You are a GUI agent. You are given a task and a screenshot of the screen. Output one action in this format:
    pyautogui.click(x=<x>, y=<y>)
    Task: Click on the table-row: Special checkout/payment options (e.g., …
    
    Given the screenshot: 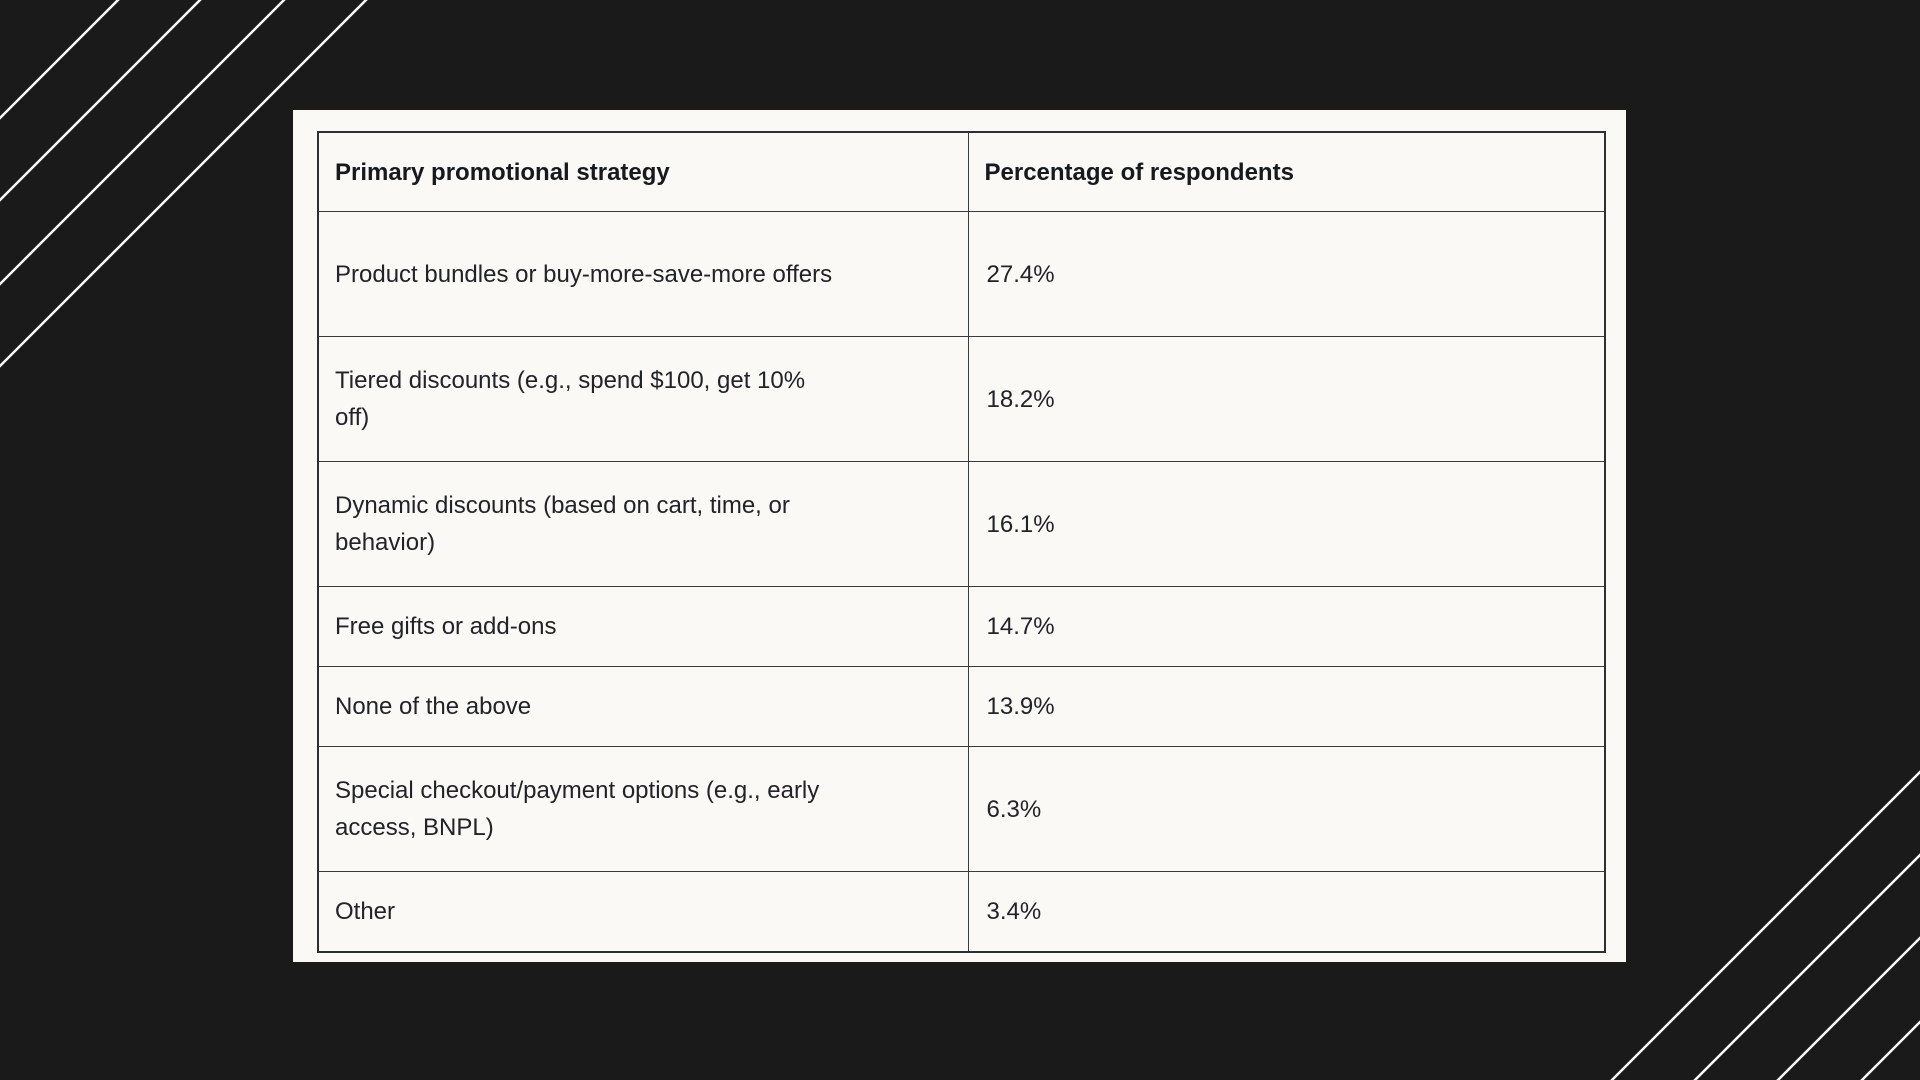 What is the action you would take?
    pyautogui.click(x=961, y=809)
    